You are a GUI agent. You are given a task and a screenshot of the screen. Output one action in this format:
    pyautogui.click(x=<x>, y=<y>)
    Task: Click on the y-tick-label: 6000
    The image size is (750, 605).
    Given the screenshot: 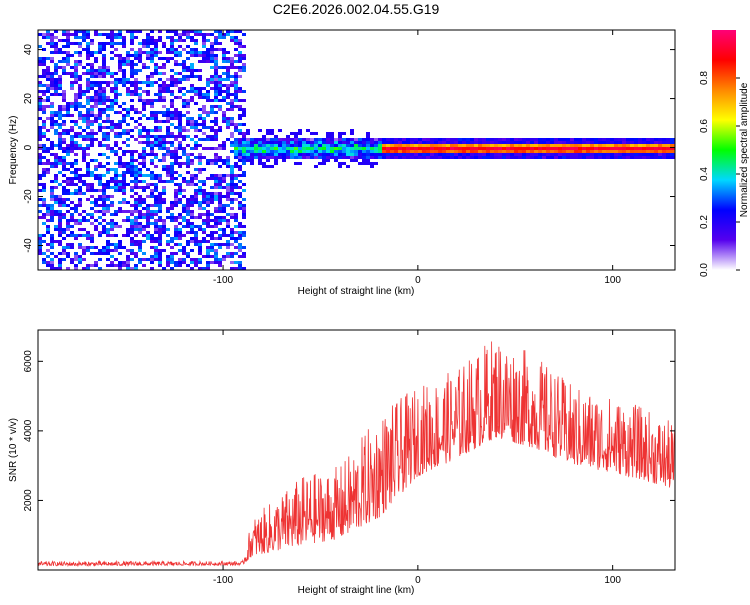 What is the action you would take?
    pyautogui.click(x=28, y=361)
    